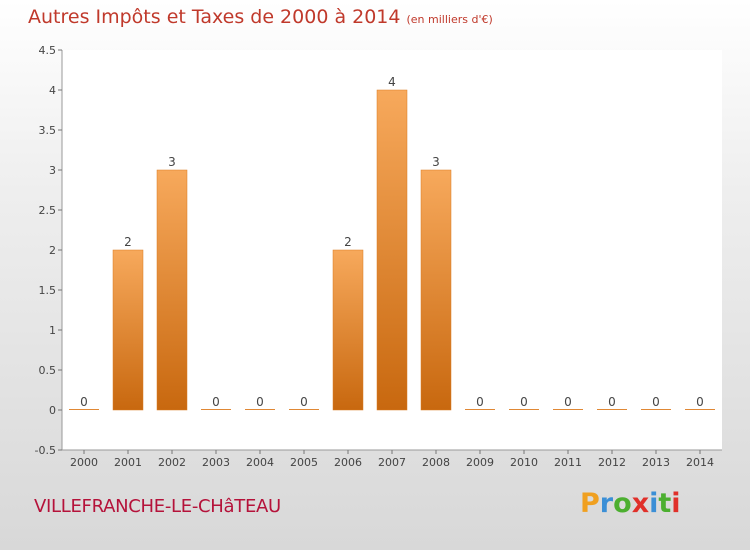  Describe the element at coordinates (568, 462) in the screenshot. I see `x-tick-label: 2011` at that location.